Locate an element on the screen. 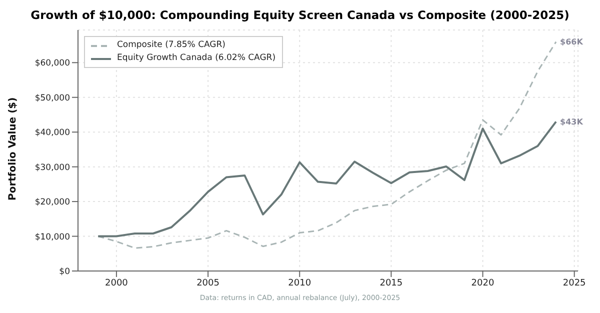 The width and height of the screenshot is (600, 313). y-tick-label: $20,000 is located at coordinates (52, 203).